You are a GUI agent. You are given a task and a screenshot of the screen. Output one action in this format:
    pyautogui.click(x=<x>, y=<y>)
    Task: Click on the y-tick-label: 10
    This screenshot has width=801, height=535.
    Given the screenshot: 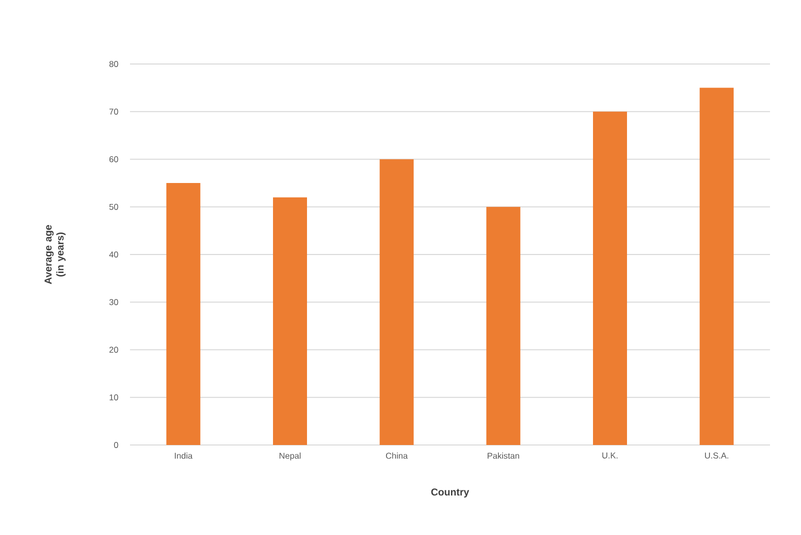 What is the action you would take?
    pyautogui.click(x=114, y=397)
    